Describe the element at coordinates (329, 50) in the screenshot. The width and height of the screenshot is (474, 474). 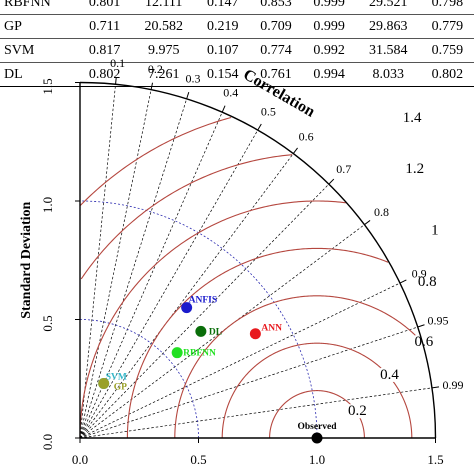
I see `table-cell: 0.992` at that location.